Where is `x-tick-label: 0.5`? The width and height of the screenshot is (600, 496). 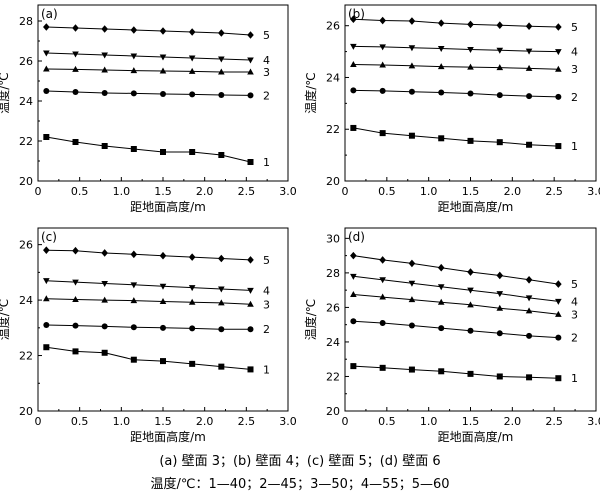 x-tick-label: 0.5 is located at coordinates (80, 421).